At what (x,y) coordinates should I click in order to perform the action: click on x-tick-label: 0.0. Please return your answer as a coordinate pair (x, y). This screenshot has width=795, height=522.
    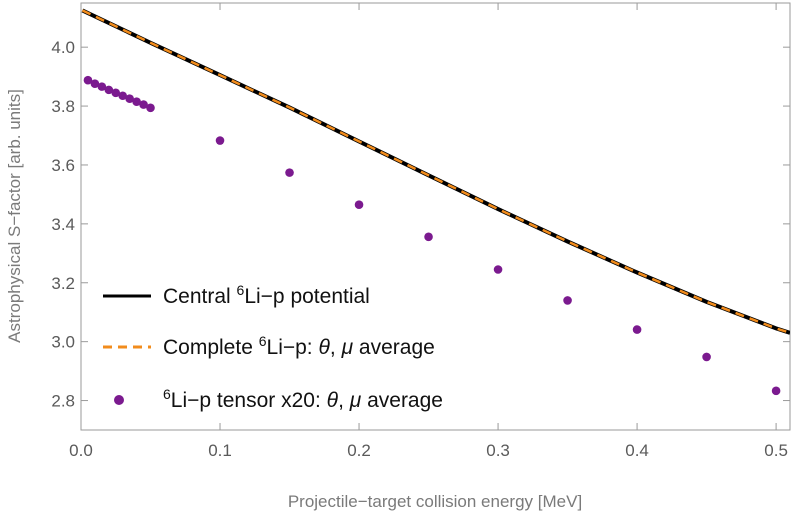
    Looking at the image, I should click on (81, 450).